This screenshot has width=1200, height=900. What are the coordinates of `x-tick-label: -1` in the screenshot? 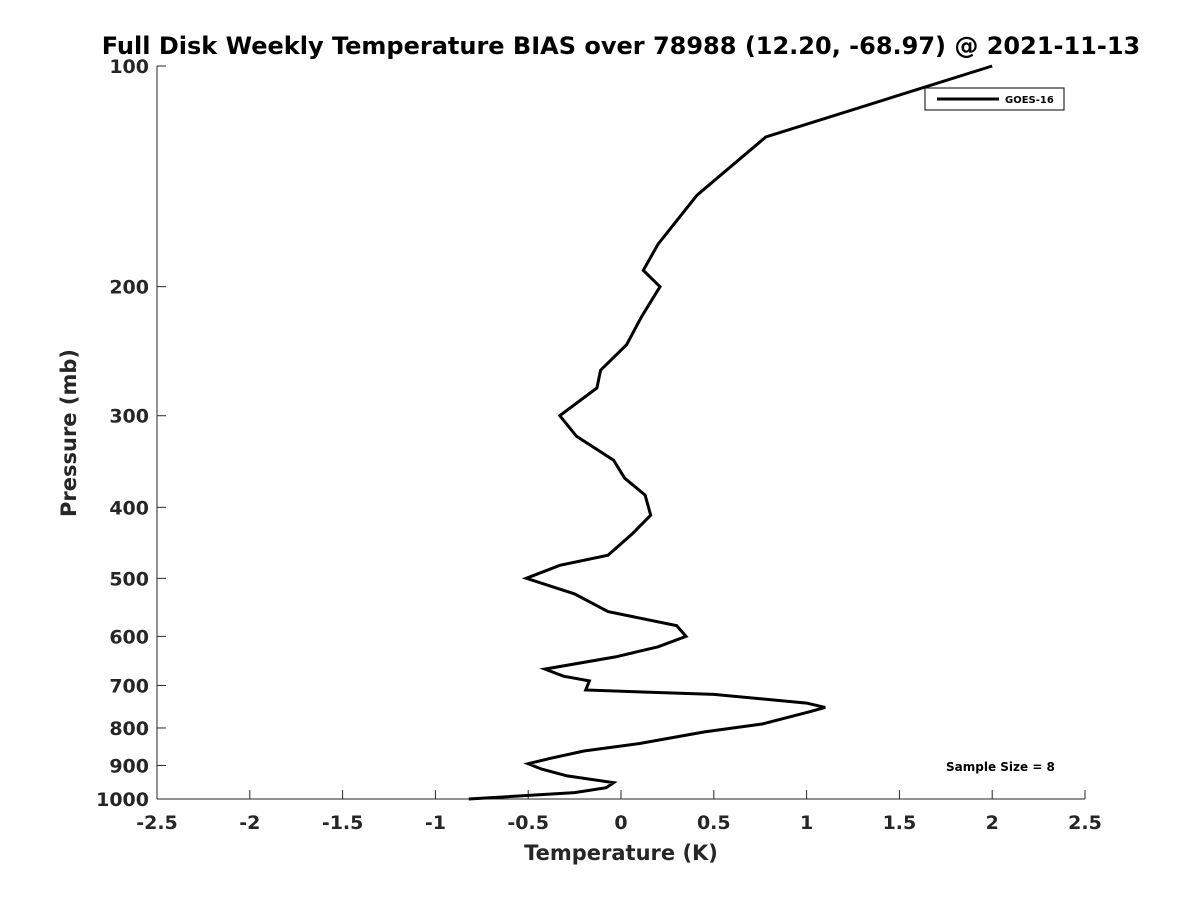 It's located at (435, 823).